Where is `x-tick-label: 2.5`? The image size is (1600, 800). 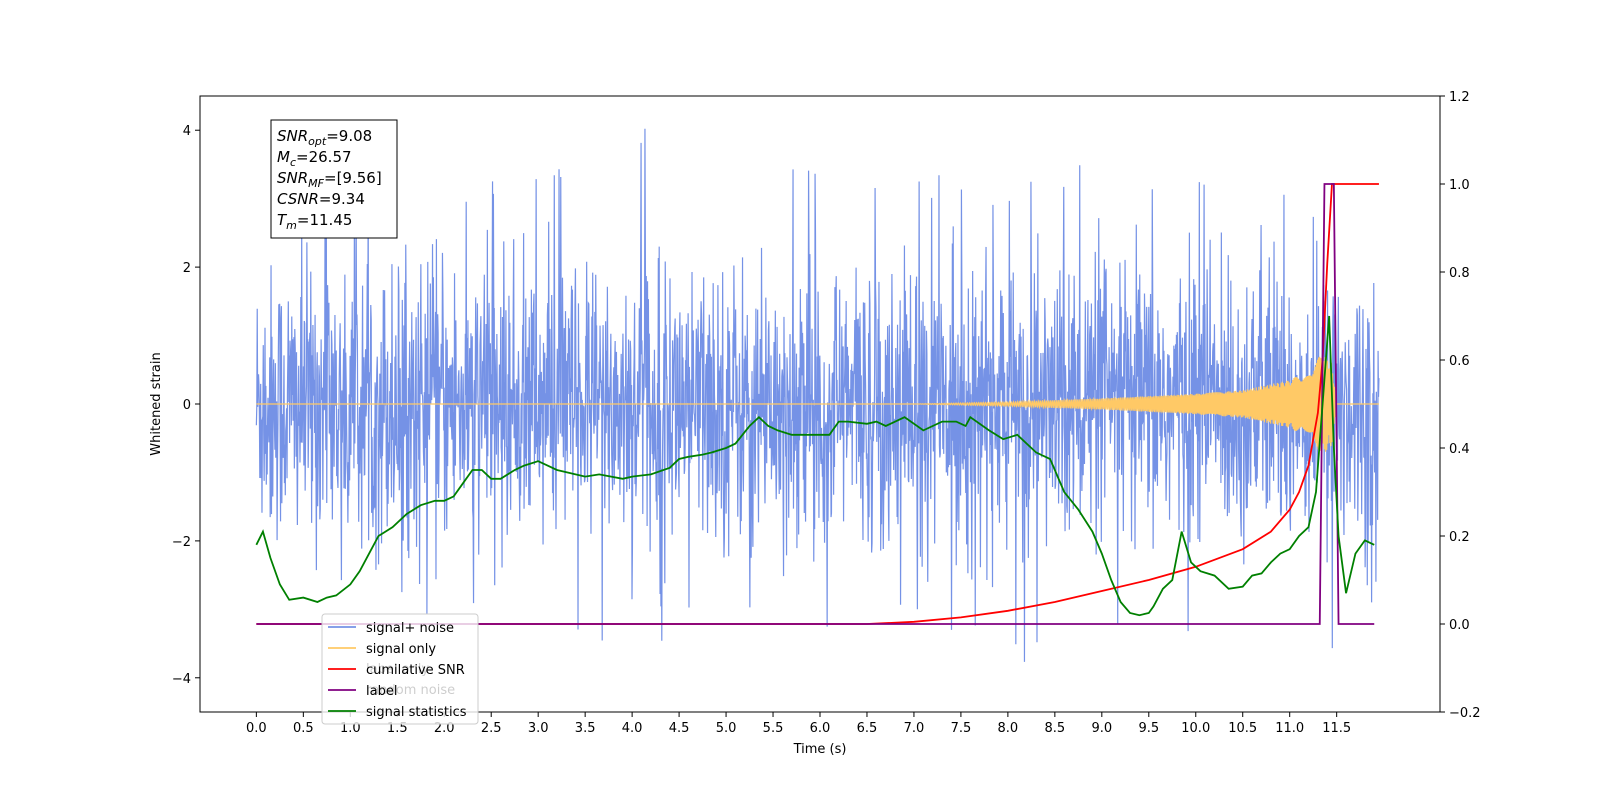 x-tick-label: 2.5 is located at coordinates (491, 728).